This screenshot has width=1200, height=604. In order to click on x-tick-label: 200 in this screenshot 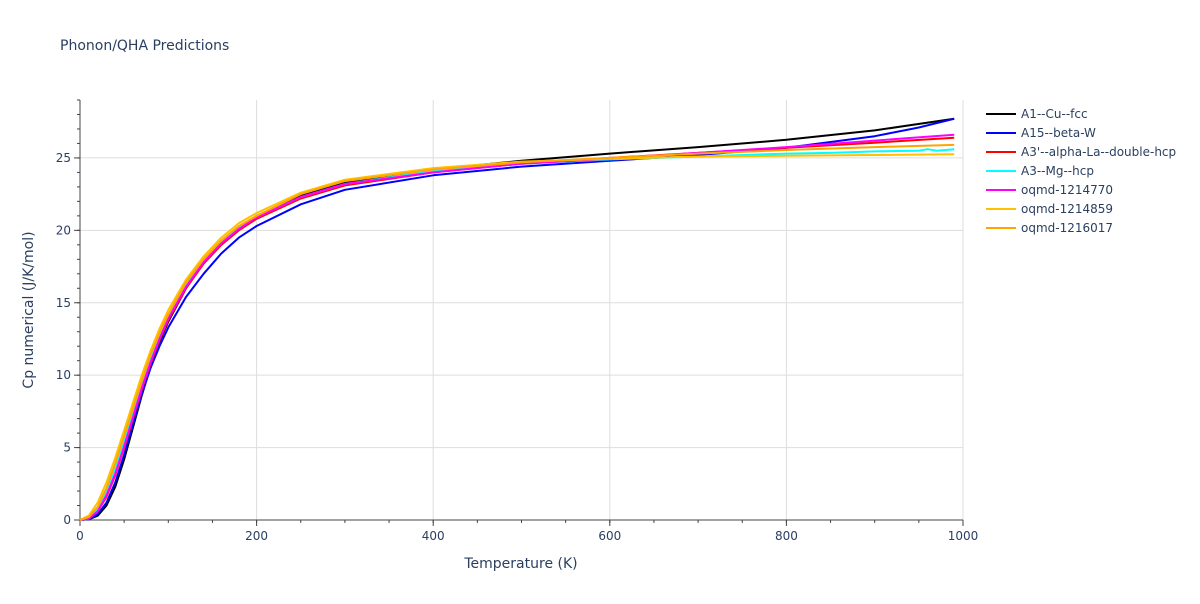, I will do `click(256, 536)`.